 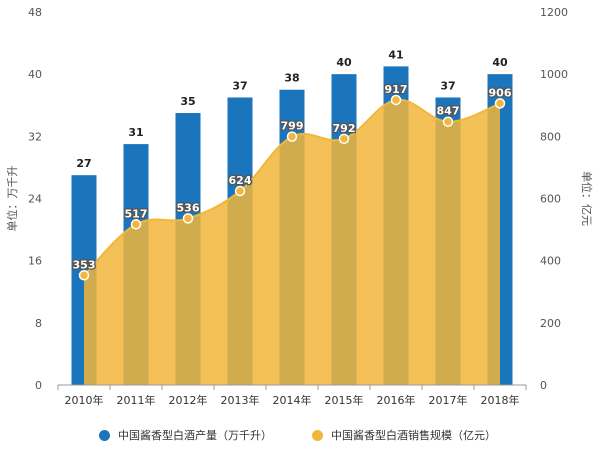 I want to click on x-tick-label: 2018年, so click(x=500, y=400).